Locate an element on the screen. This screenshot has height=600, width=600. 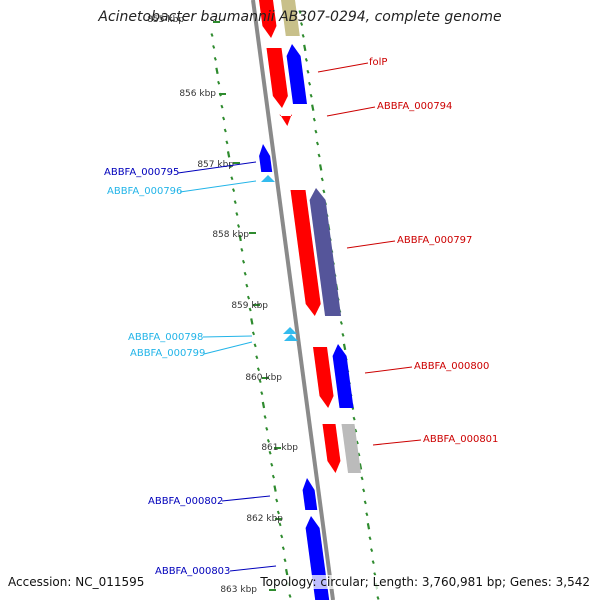
backbone-line is located at coordinates (293, 300).